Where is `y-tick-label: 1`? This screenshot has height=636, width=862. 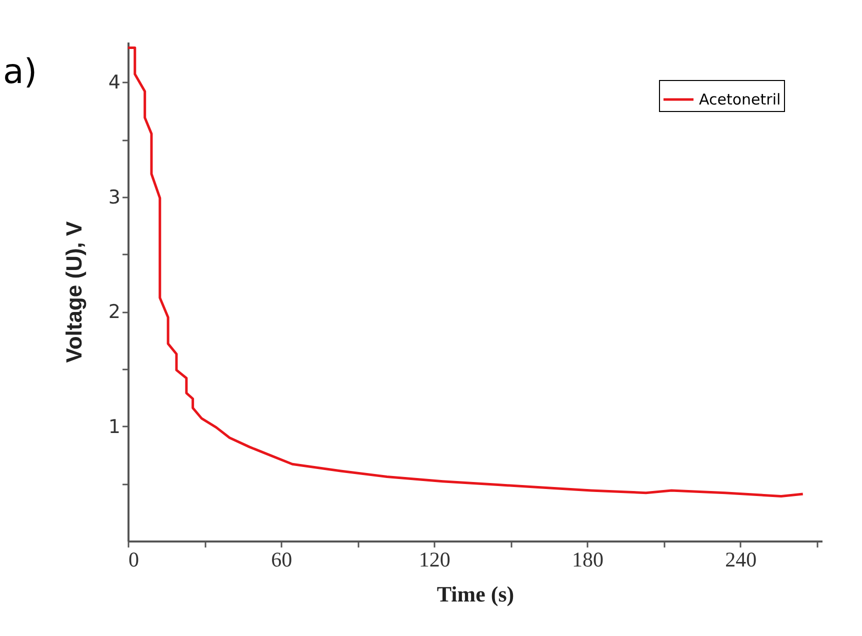
y-tick-label: 1 is located at coordinates (114, 427).